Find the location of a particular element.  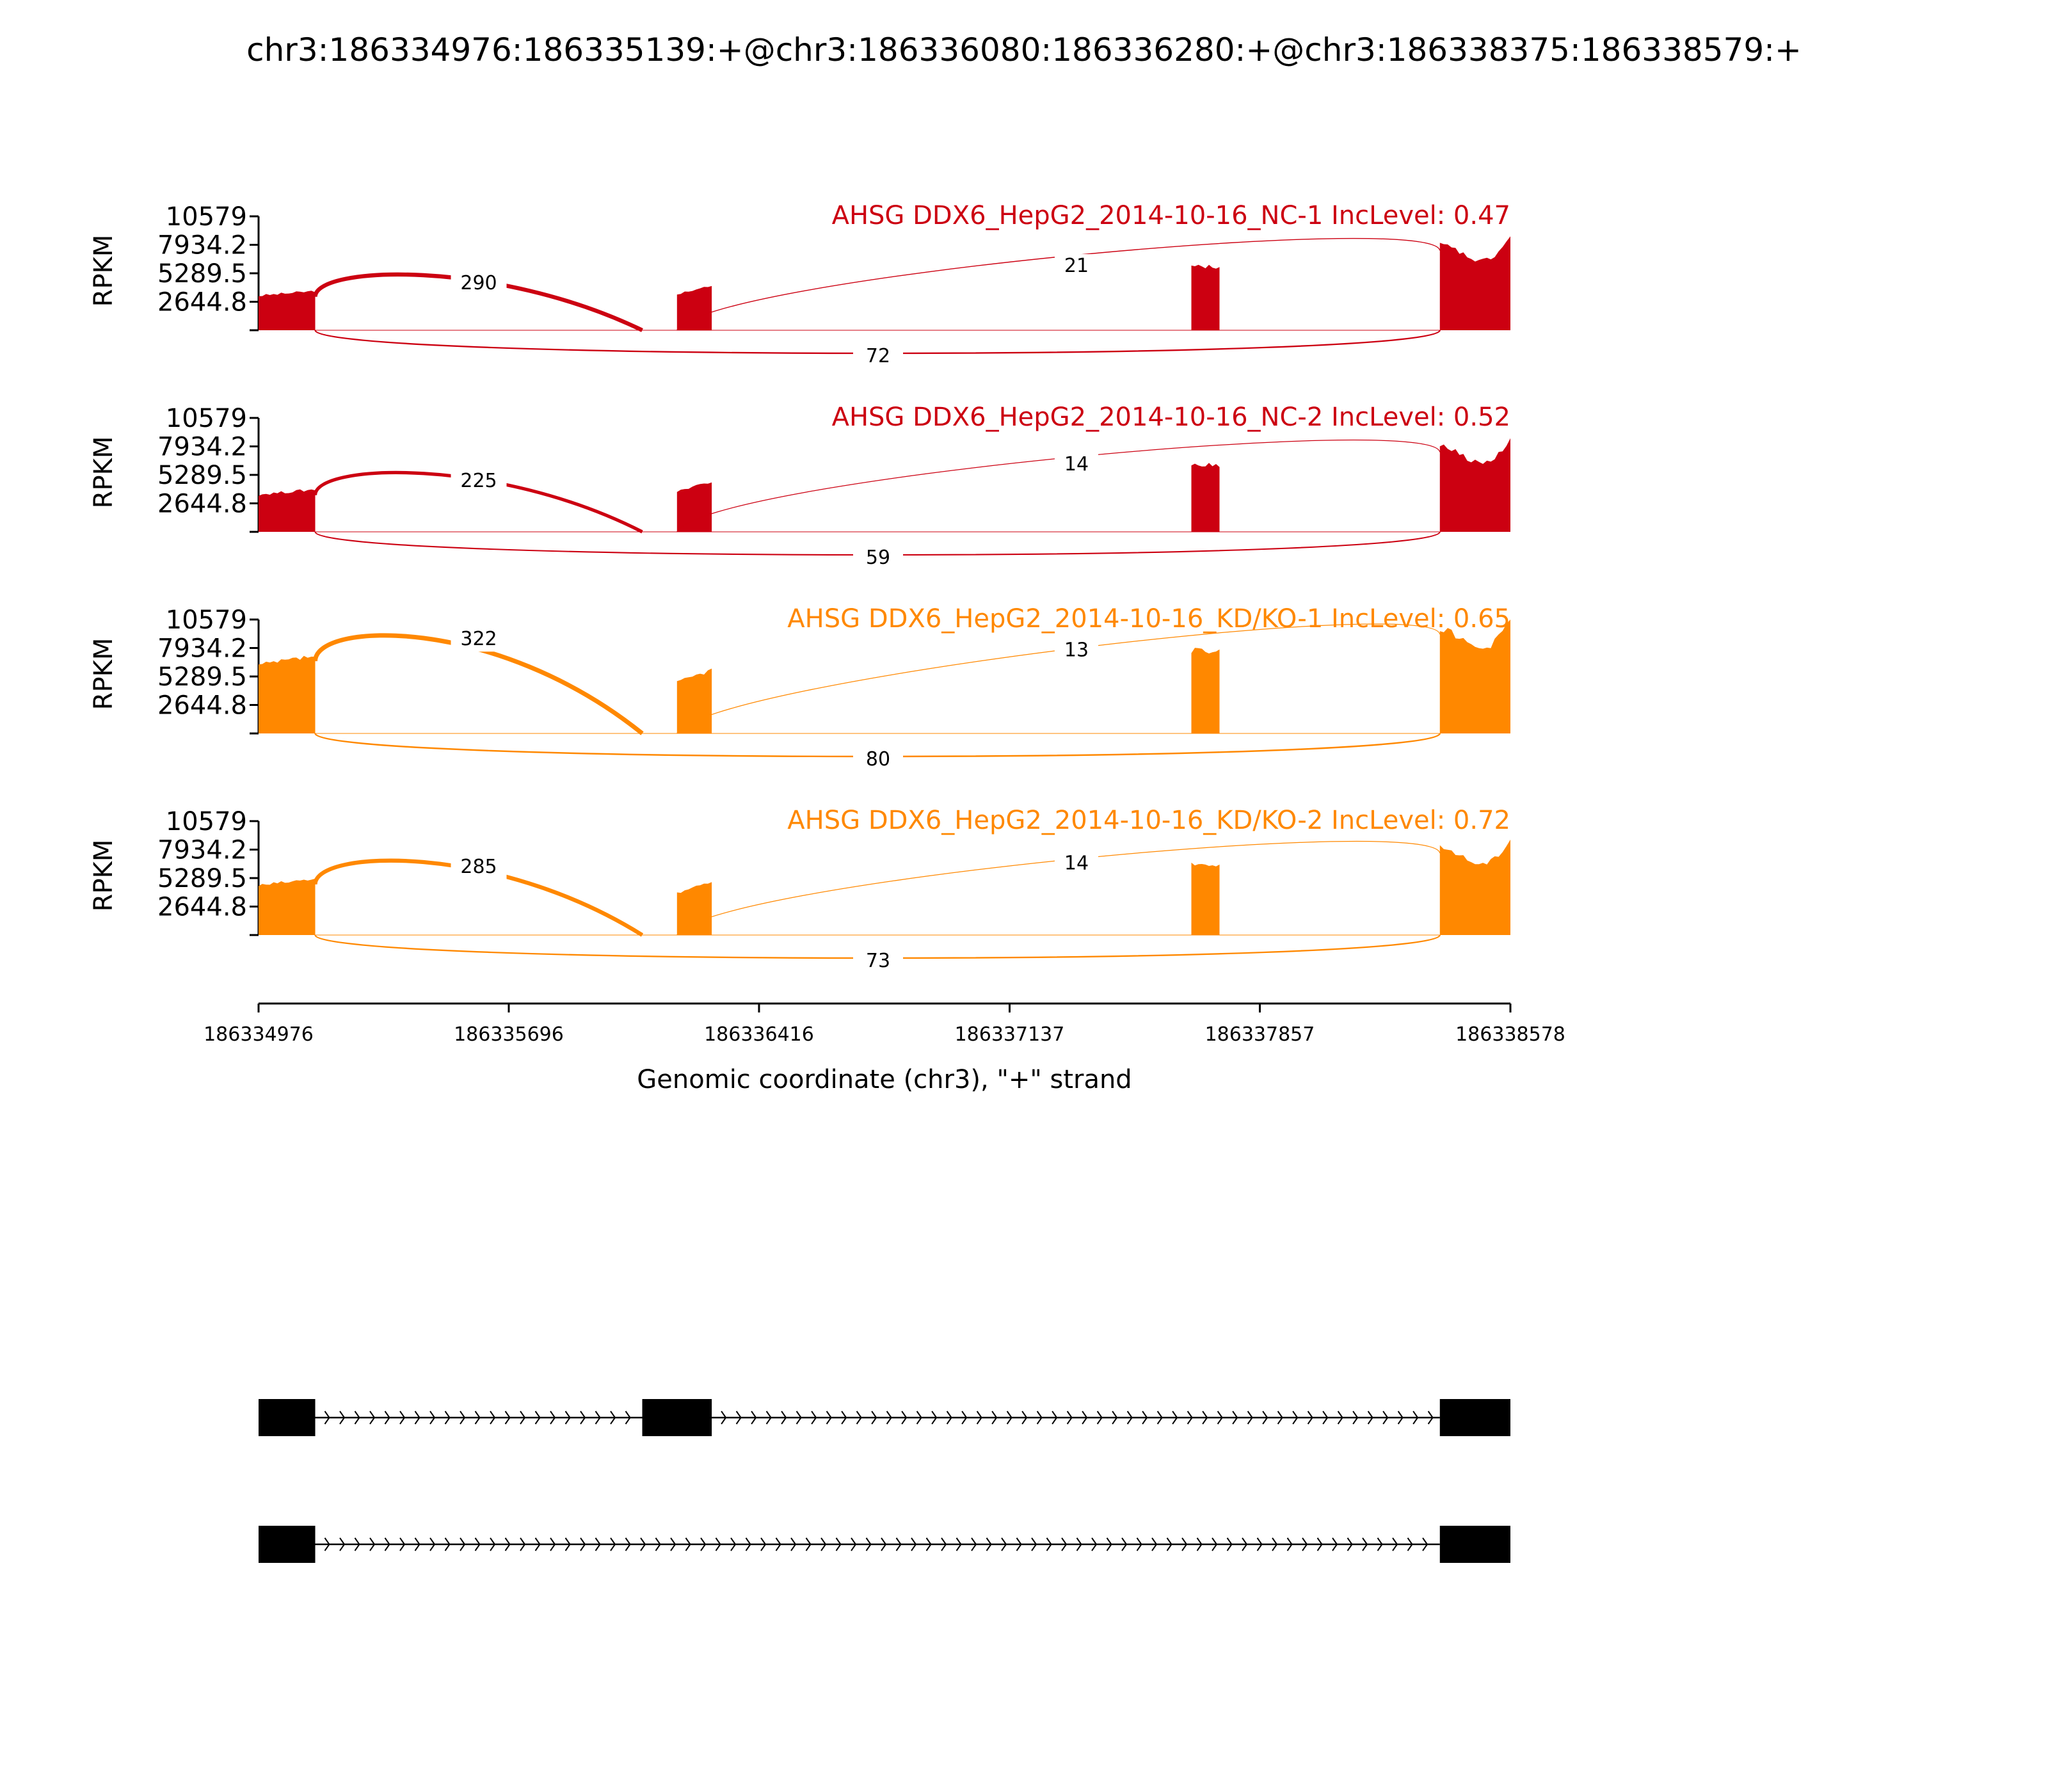

junction-count-label: 21 is located at coordinates (1076, 266).